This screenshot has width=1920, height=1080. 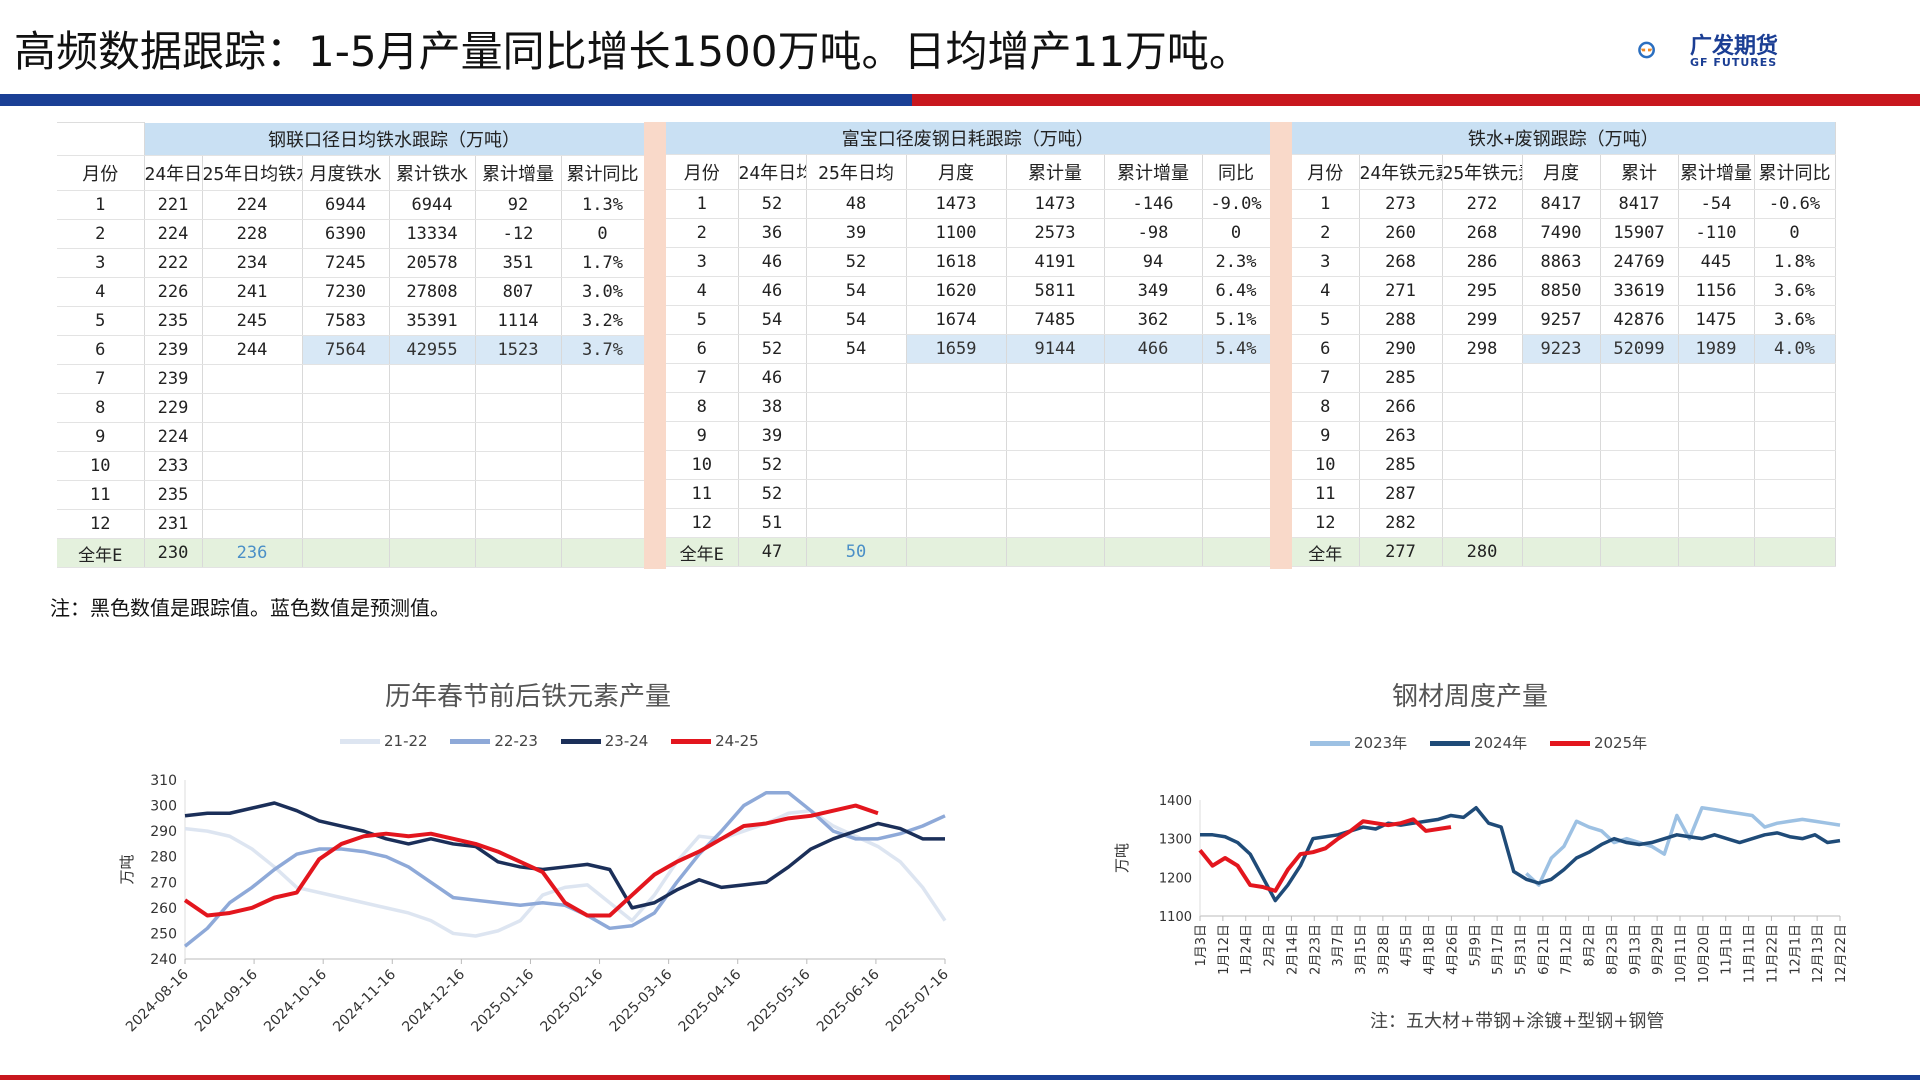 What do you see at coordinates (603, 205) in the screenshot?
I see `table-cell: 1.3%` at bounding box center [603, 205].